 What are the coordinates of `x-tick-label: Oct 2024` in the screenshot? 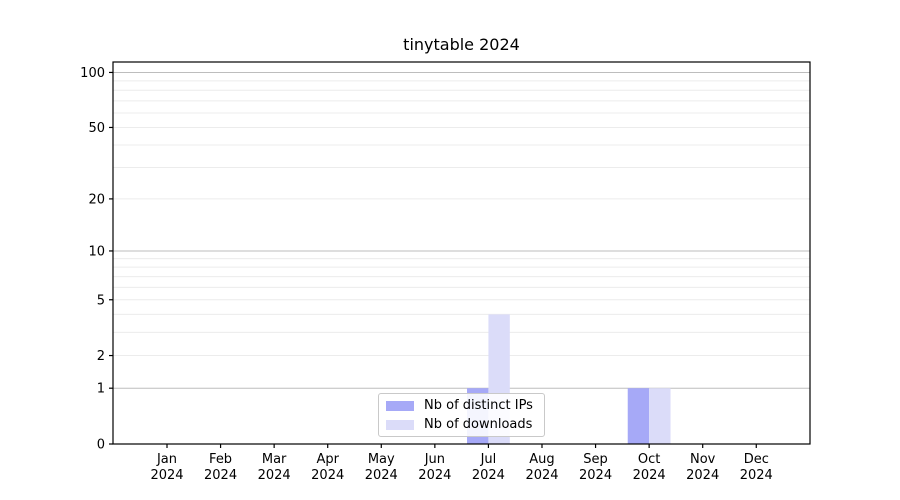 It's located at (649, 467).